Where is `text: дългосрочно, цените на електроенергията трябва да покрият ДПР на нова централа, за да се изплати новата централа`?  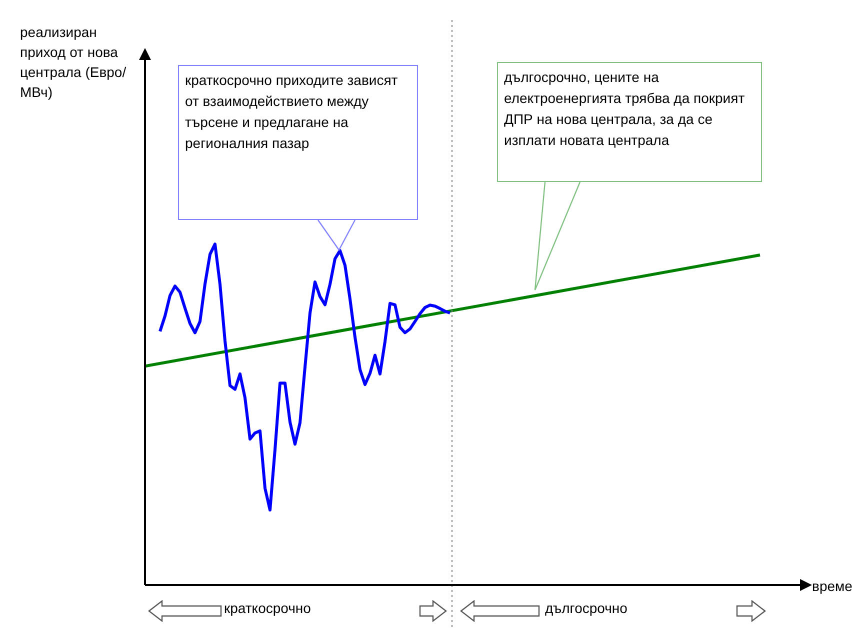
text: дългосрочно, цените на електроенергията трябва да покрият ДПР на нова централа, за да се изплати новата централа is located at coordinates (629, 122).